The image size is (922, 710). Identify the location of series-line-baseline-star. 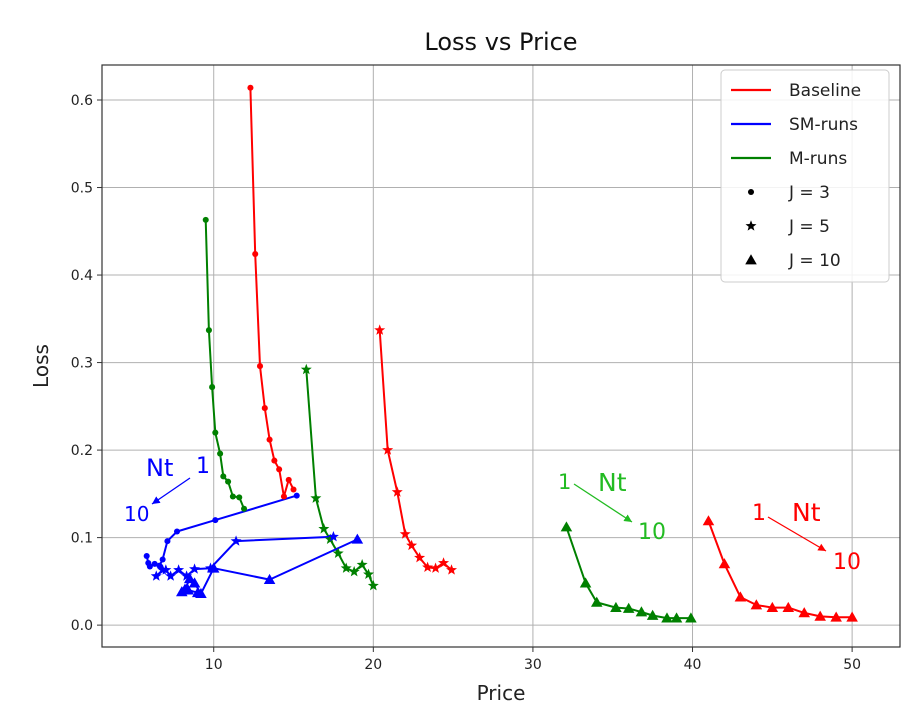
(415, 450).